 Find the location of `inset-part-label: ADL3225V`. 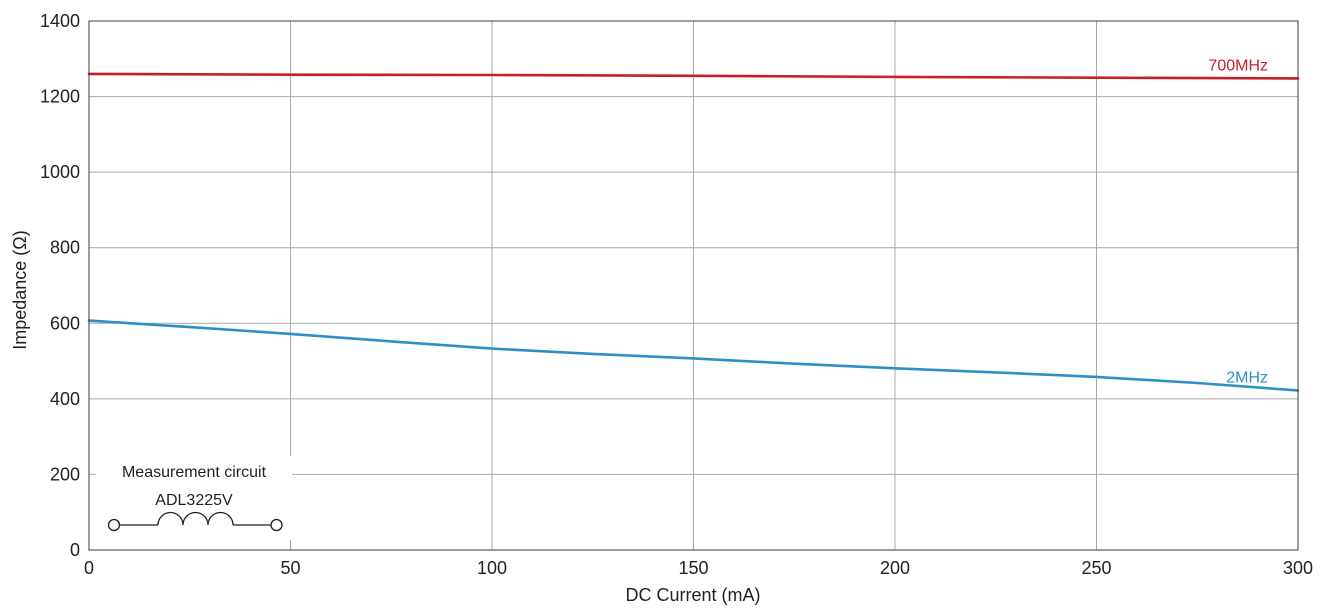

inset-part-label: ADL3225V is located at coordinates (194, 500).